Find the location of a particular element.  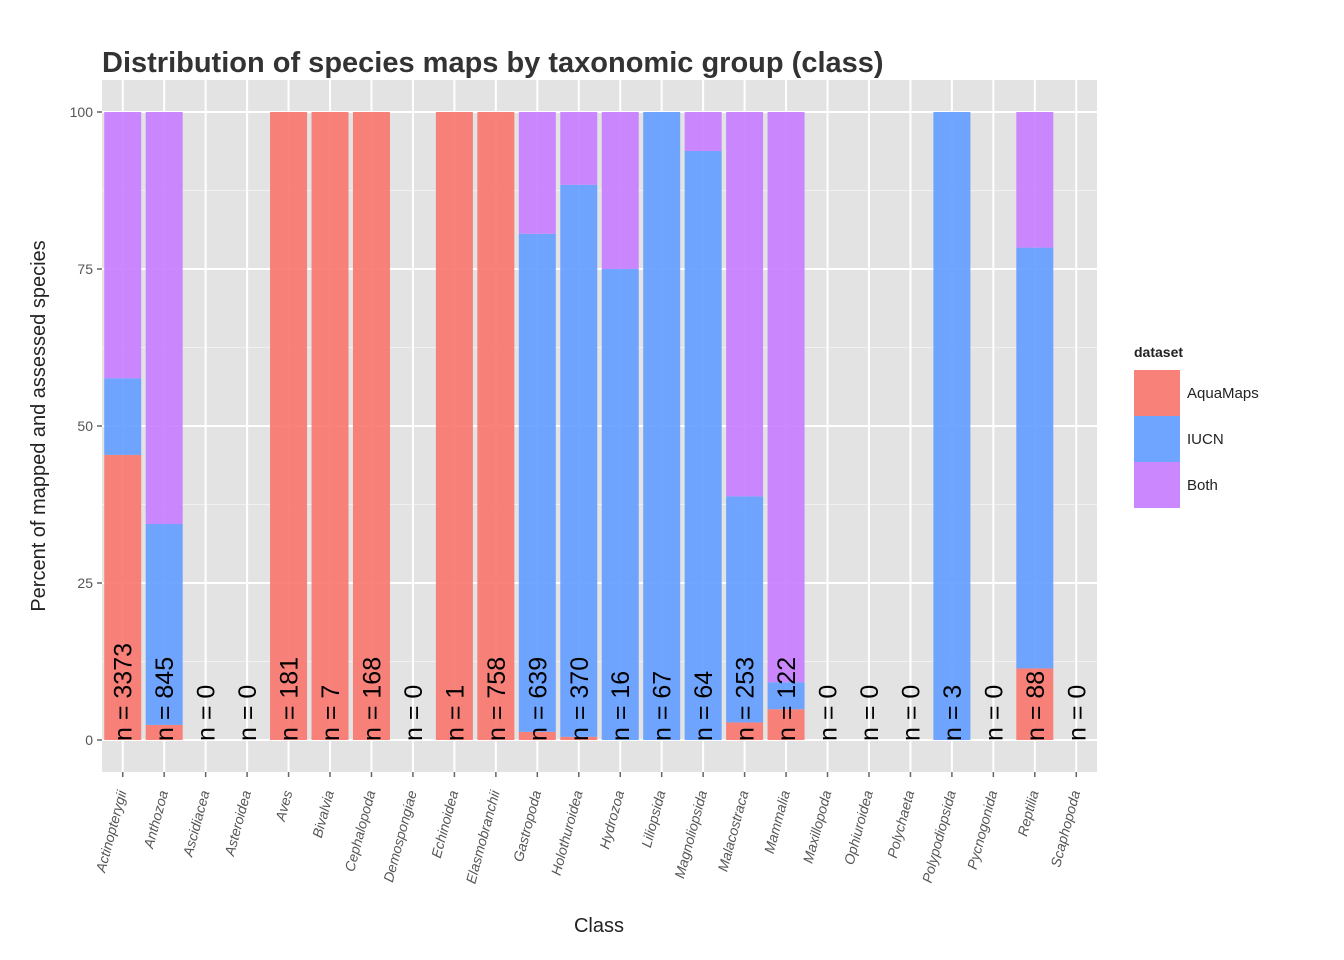

legend-items: AquaMaps IUCN Both is located at coordinates (1196, 439).